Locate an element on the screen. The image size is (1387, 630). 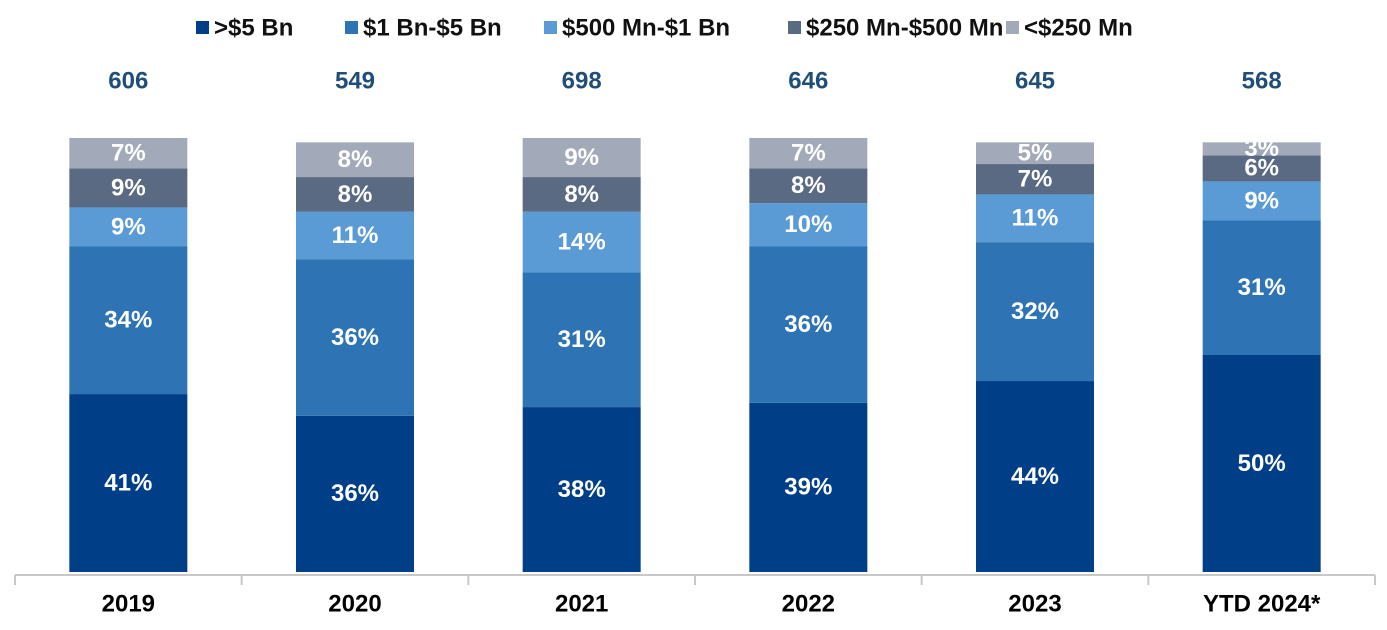
x-tick-label: 2022 is located at coordinates (808, 603).